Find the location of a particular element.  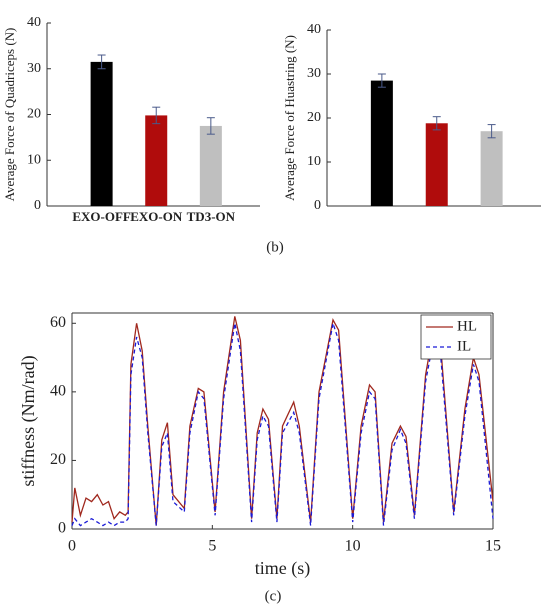

y-axis-label: Average Force of Quadriceps (N) is located at coordinates (9, 115).